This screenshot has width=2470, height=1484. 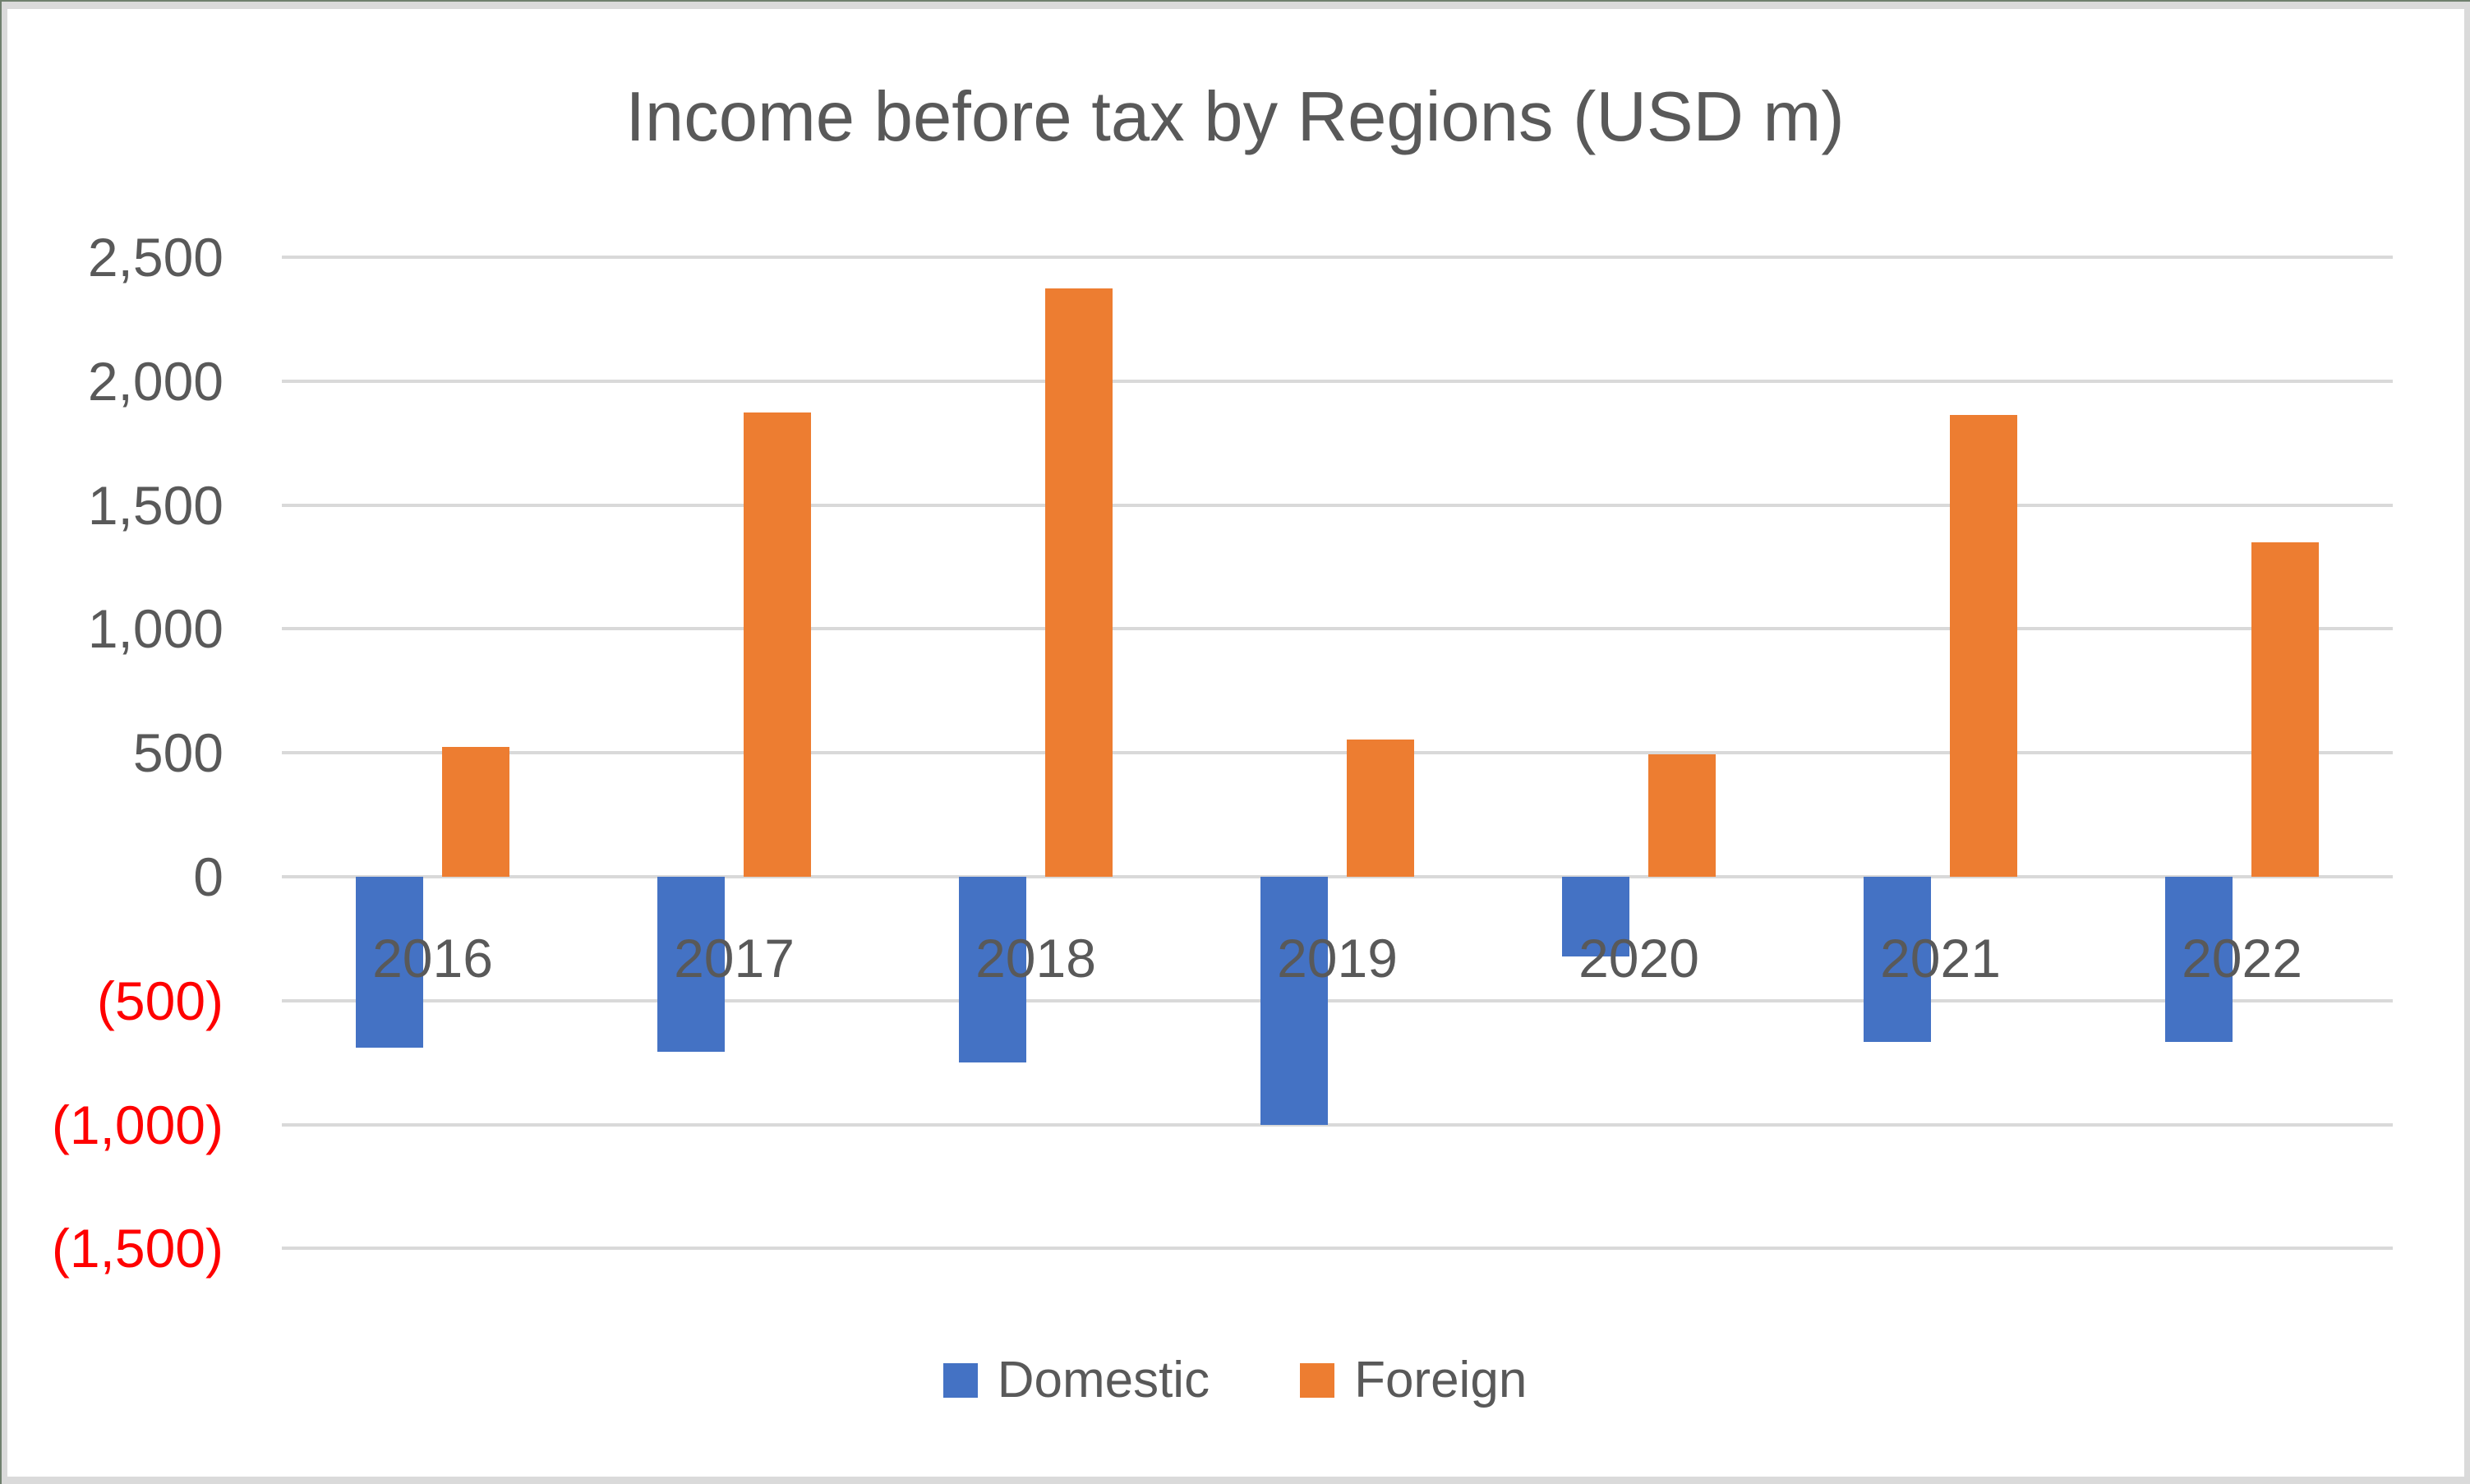 I want to click on legend-label: Foreign, so click(x=1441, y=1380).